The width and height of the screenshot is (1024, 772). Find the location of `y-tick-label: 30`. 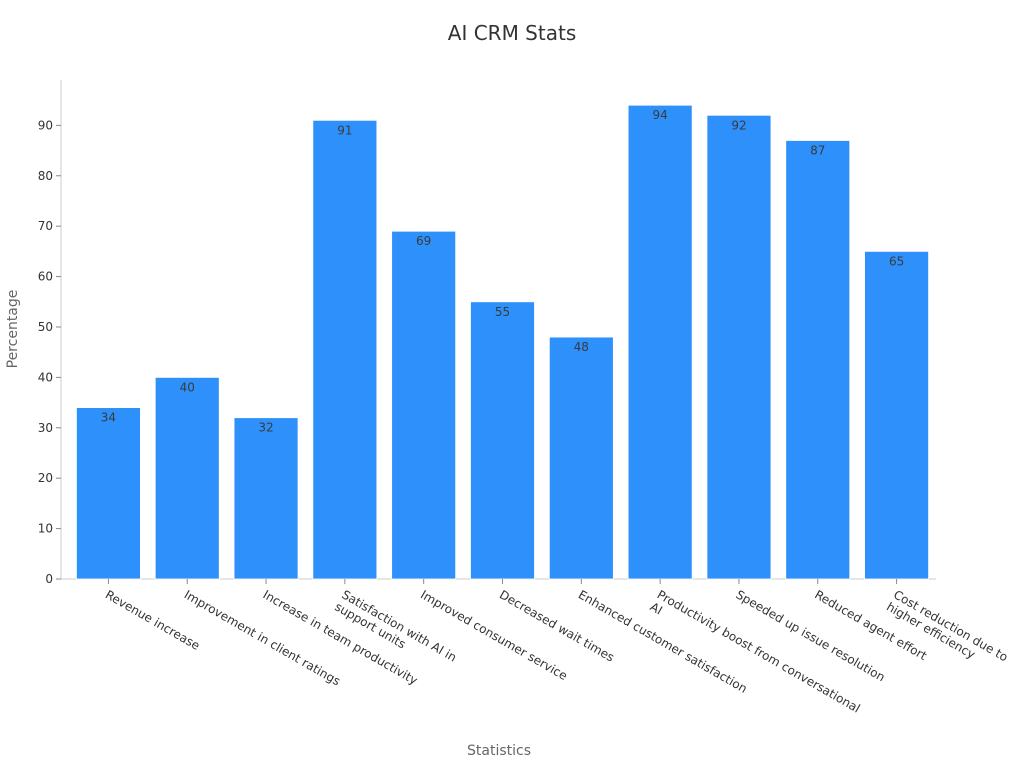

y-tick-label: 30 is located at coordinates (45, 428).